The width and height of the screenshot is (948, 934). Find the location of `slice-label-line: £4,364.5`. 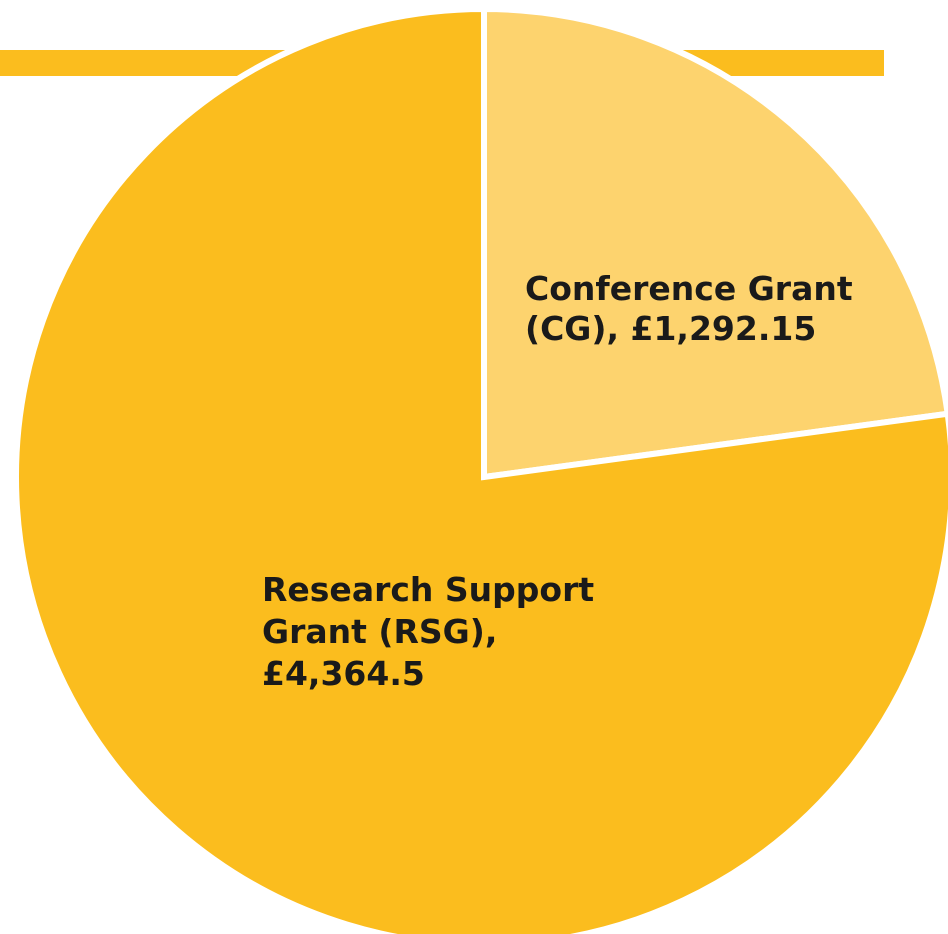

slice-label-line: £4,364.5 is located at coordinates (343, 673).